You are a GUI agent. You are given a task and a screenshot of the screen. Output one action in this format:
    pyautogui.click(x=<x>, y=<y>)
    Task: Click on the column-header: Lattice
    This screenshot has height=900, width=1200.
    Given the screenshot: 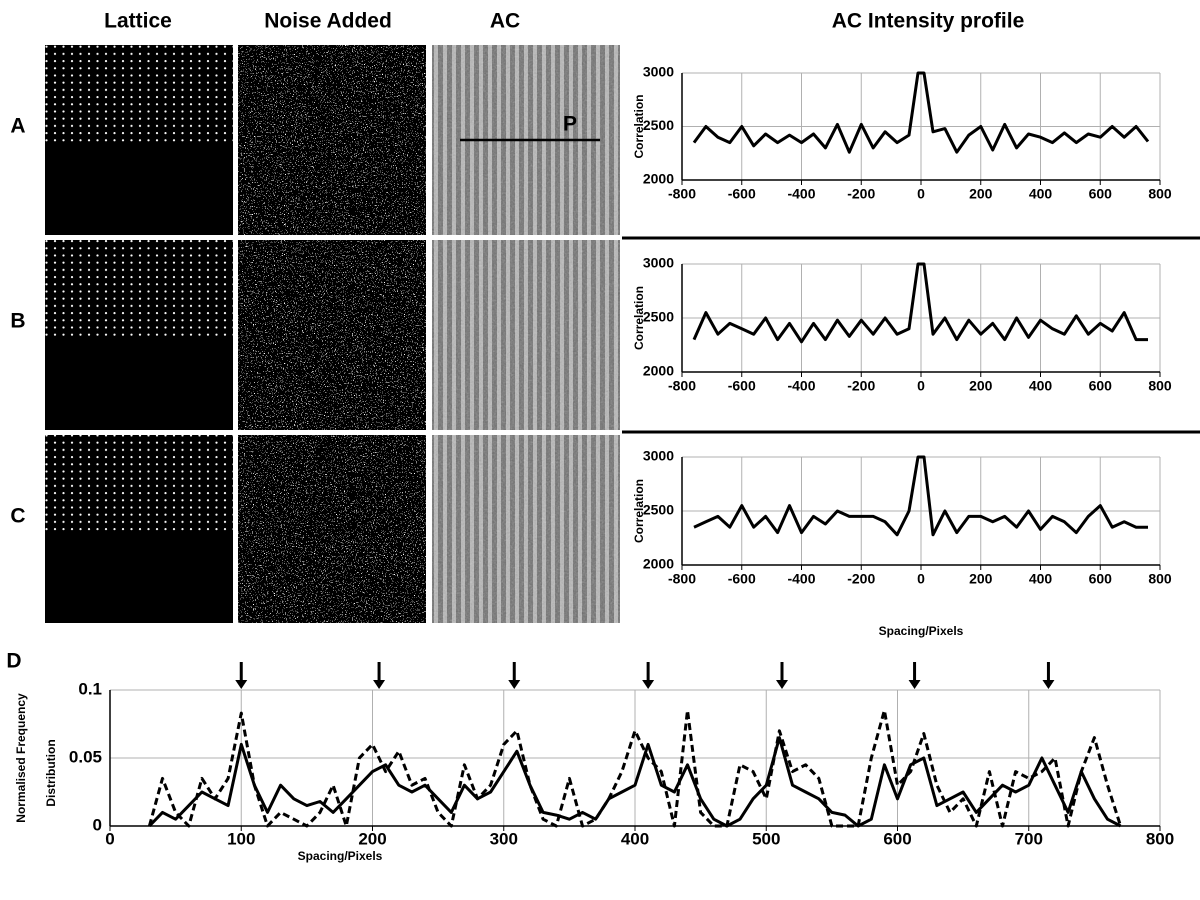 What is the action you would take?
    pyautogui.click(x=138, y=21)
    